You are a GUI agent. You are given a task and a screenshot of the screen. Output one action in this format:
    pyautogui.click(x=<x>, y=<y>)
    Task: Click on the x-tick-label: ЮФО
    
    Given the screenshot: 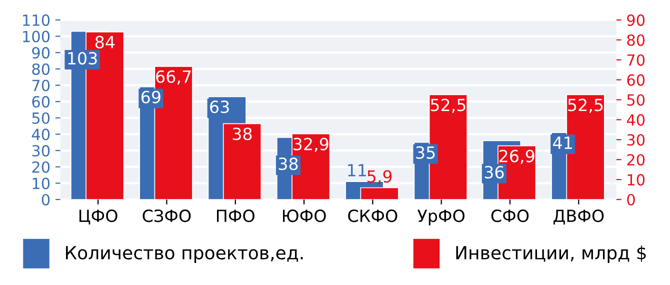 What is the action you would take?
    pyautogui.click(x=304, y=216)
    